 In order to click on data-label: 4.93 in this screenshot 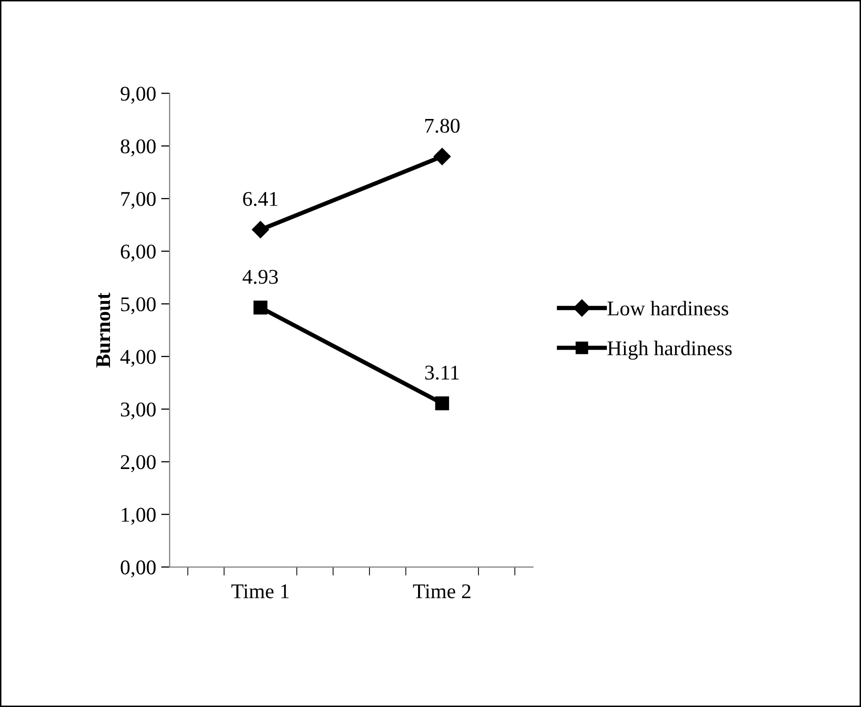, I will do `click(260, 277)`.